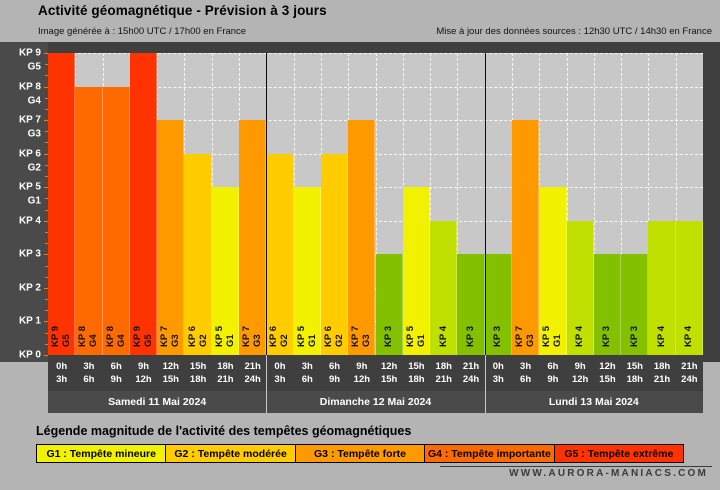 This screenshot has width=720, height=490. What do you see at coordinates (171, 237) in the screenshot?
I see `bar-day0-12h: KP 7 G3` at bounding box center [171, 237].